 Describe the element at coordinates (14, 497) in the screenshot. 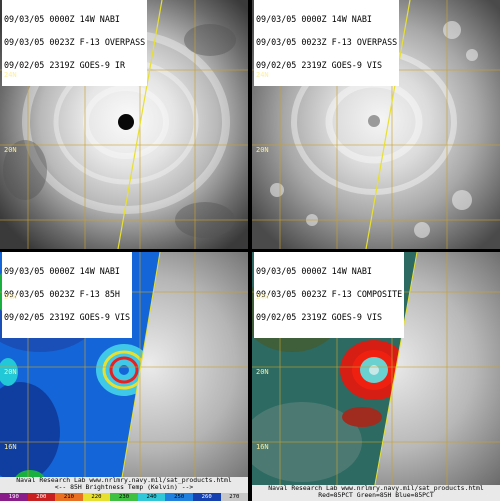

I see `scale-tick: 190` at that location.